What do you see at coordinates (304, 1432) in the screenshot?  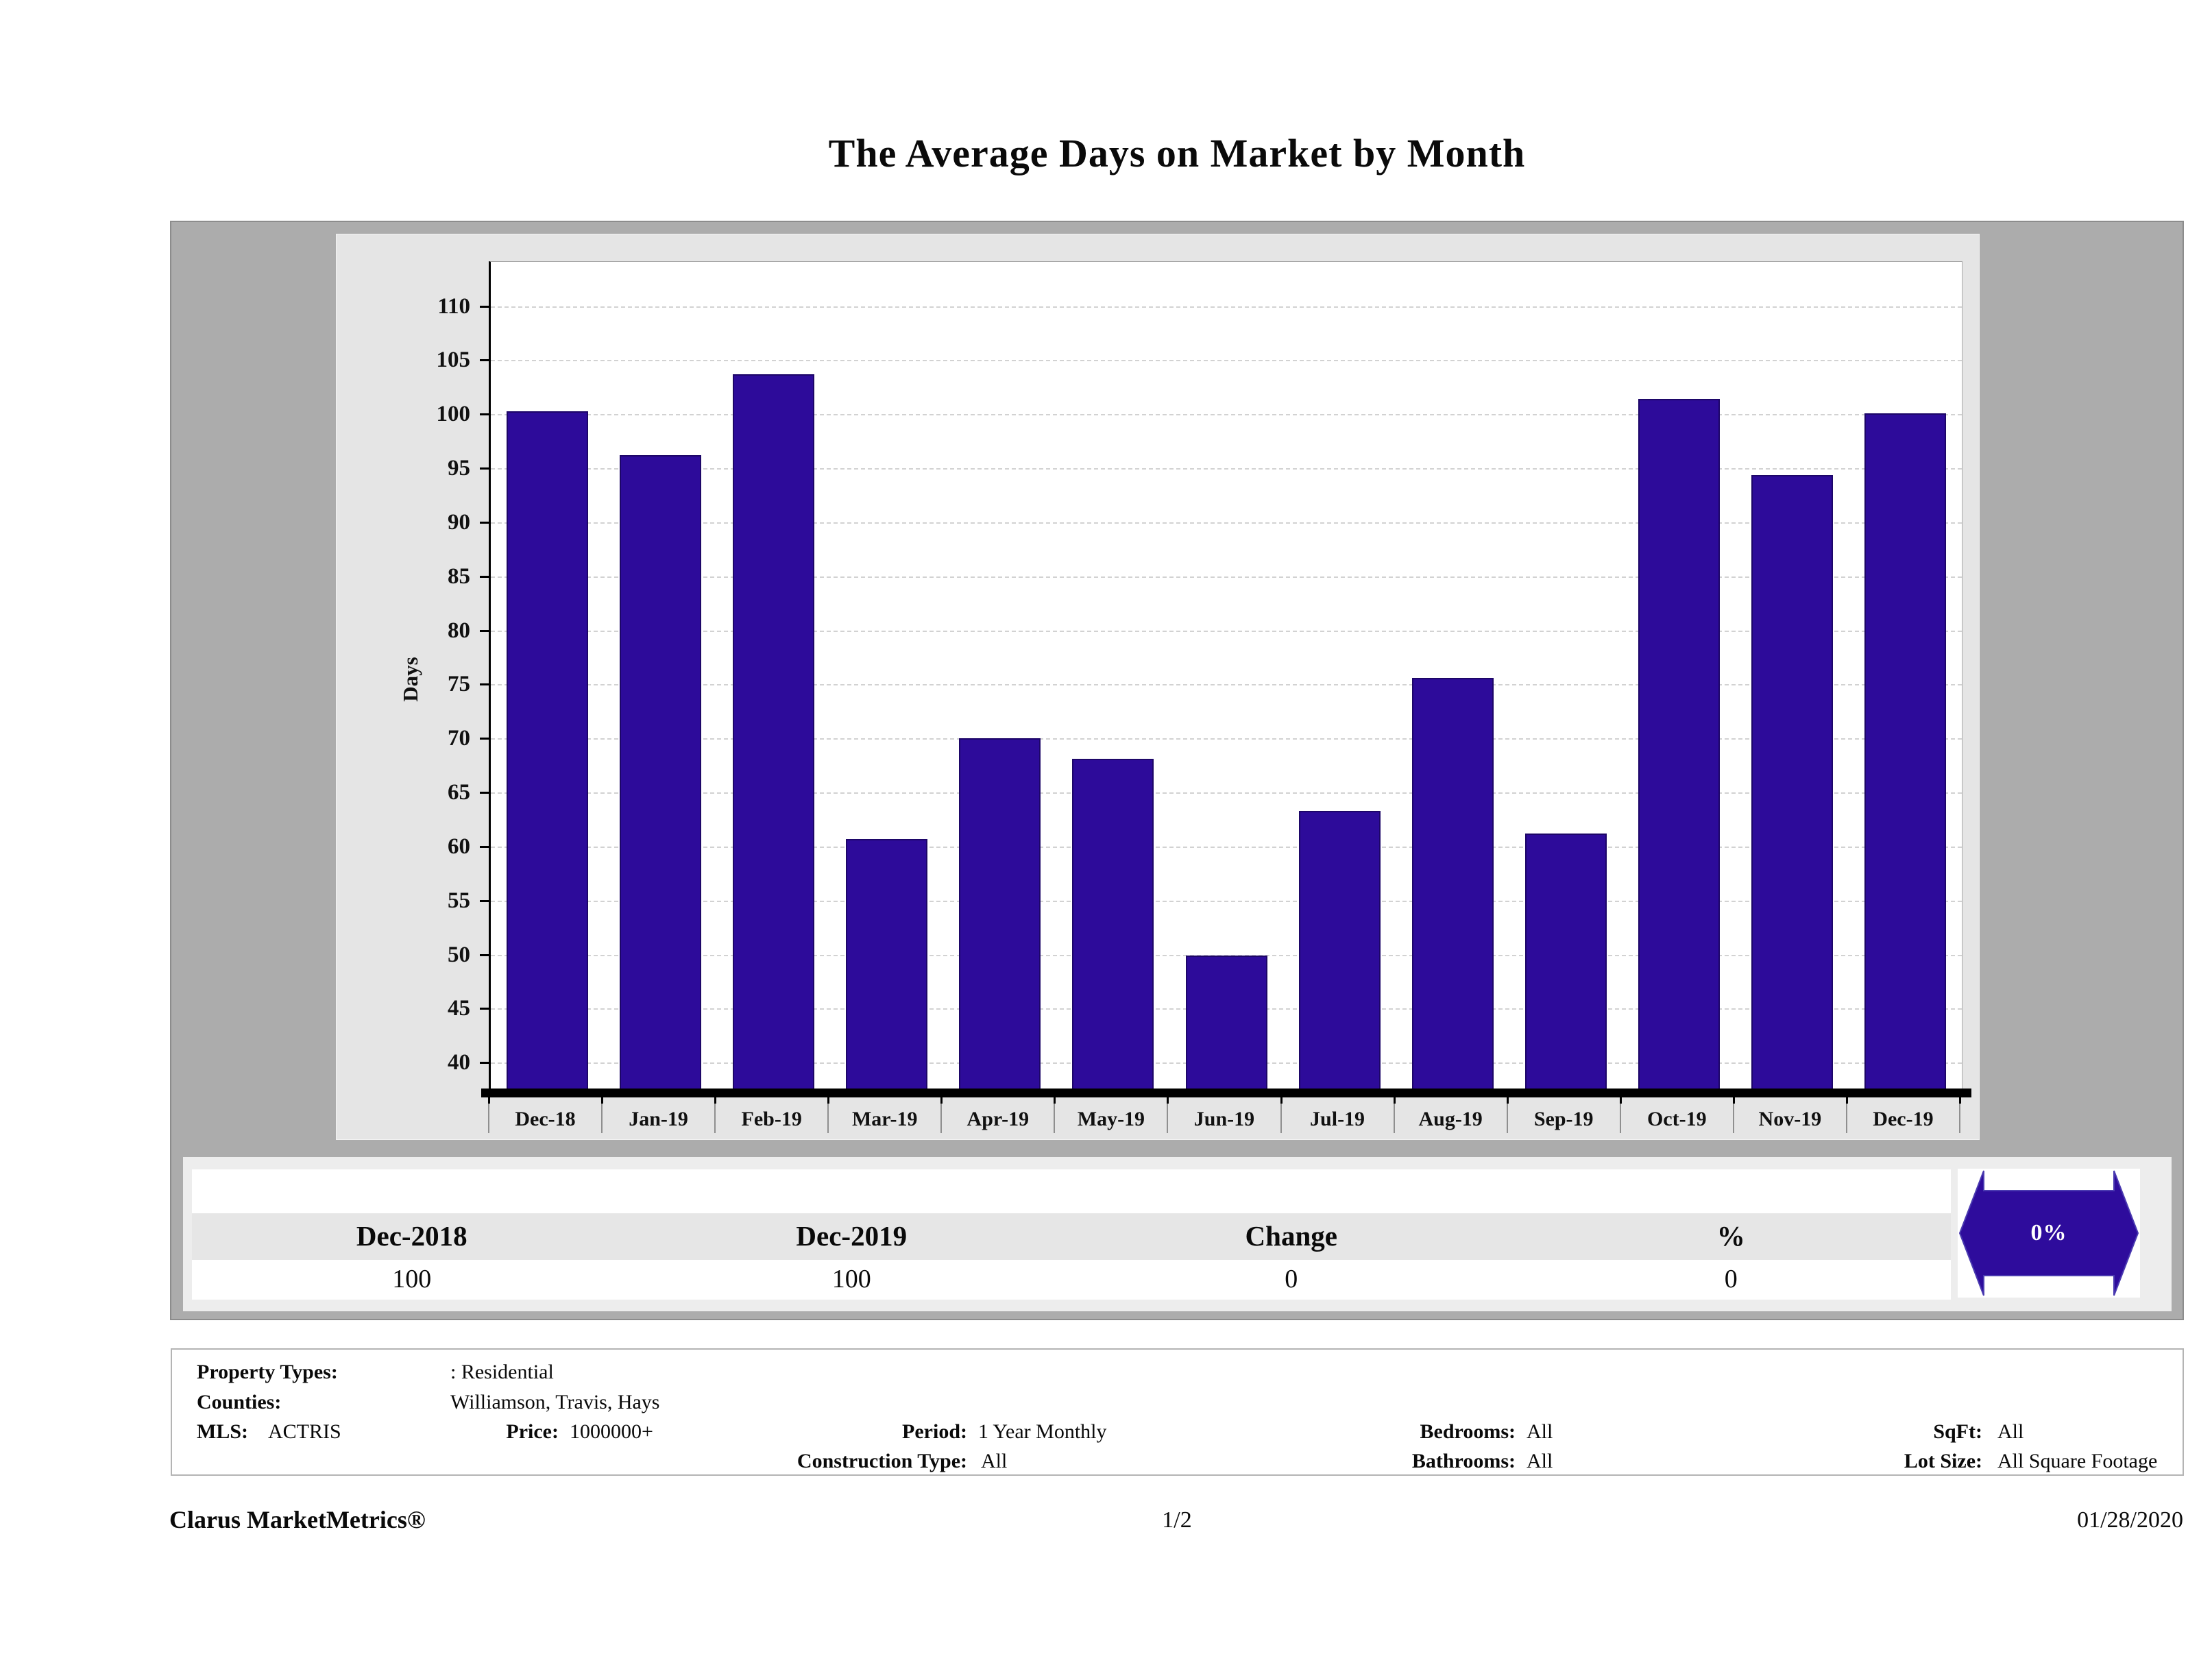 I see `mls-value: ACTRIS` at bounding box center [304, 1432].